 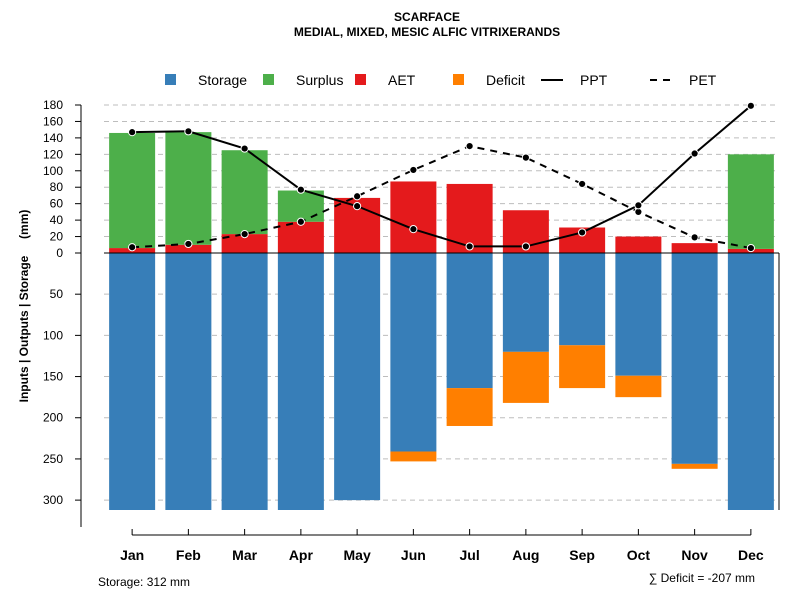 I want to click on y-tick-label-lower: 200, so click(x=53, y=418).